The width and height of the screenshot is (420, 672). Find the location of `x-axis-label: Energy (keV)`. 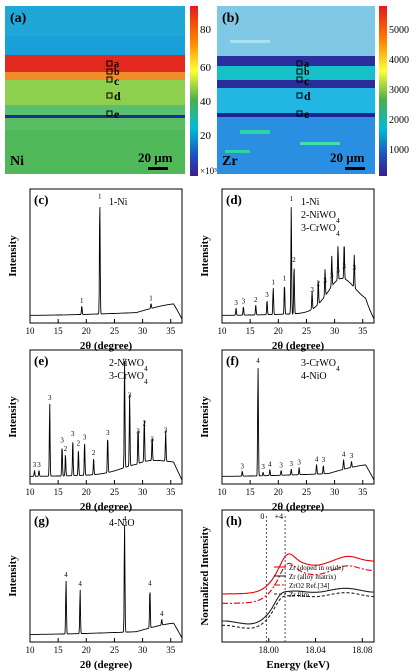

x-axis-label: Energy (keV) is located at coordinates (298, 665).